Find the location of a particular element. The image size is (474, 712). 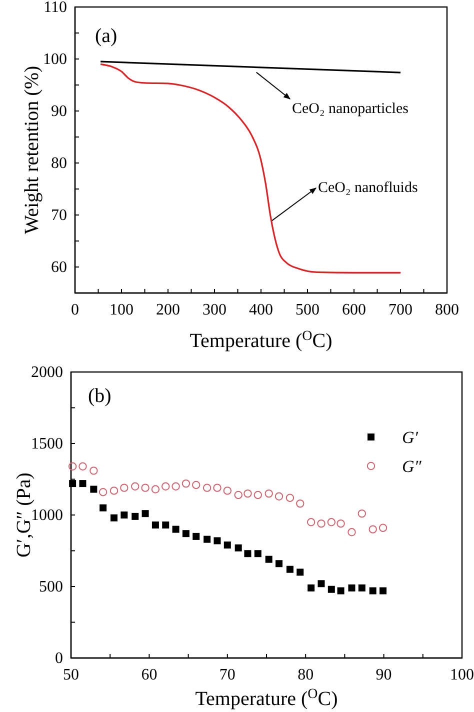

x-tick-label: 800 is located at coordinates (447, 309).